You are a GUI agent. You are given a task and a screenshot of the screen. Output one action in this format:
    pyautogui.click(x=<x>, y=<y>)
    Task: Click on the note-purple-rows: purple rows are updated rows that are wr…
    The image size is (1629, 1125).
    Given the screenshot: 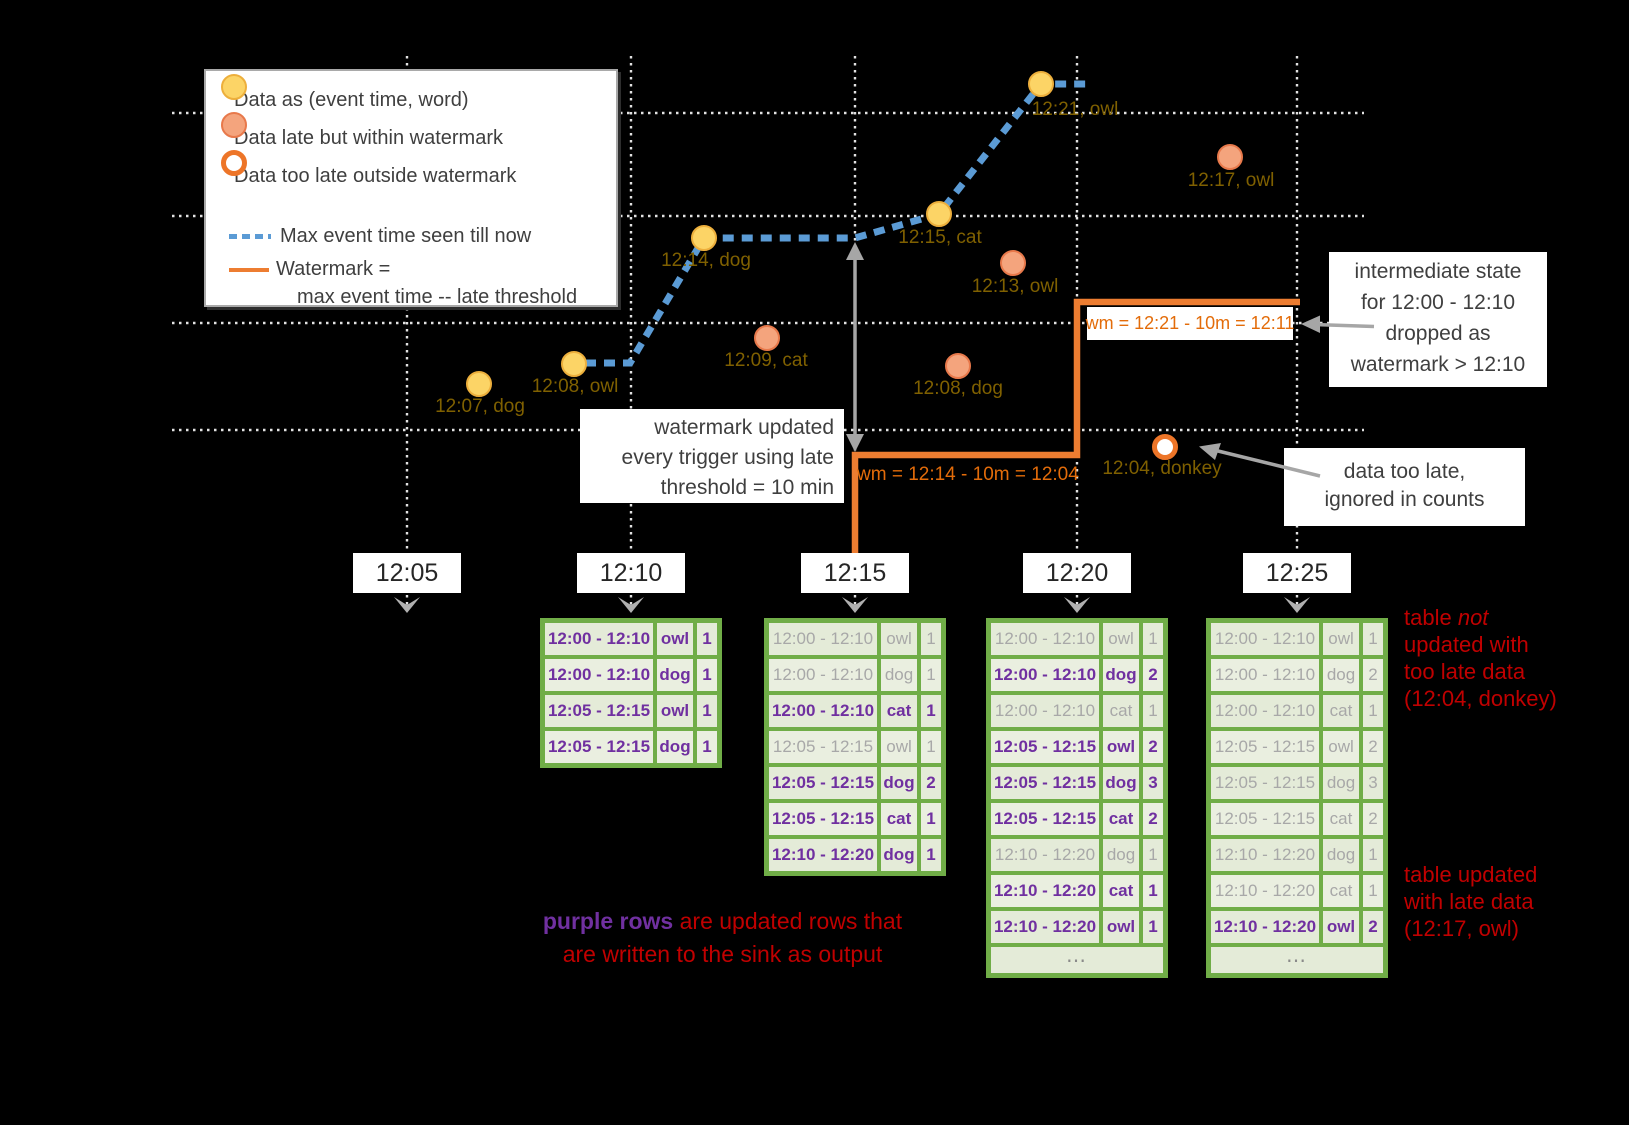 What is the action you would take?
    pyautogui.click(x=722, y=938)
    